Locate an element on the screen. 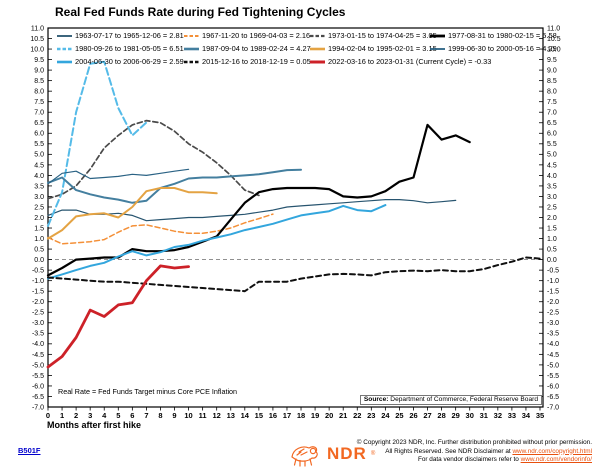  legend-label: 1980-09-26 to 1981-05-05 = 6.51 is located at coordinates (129, 48).